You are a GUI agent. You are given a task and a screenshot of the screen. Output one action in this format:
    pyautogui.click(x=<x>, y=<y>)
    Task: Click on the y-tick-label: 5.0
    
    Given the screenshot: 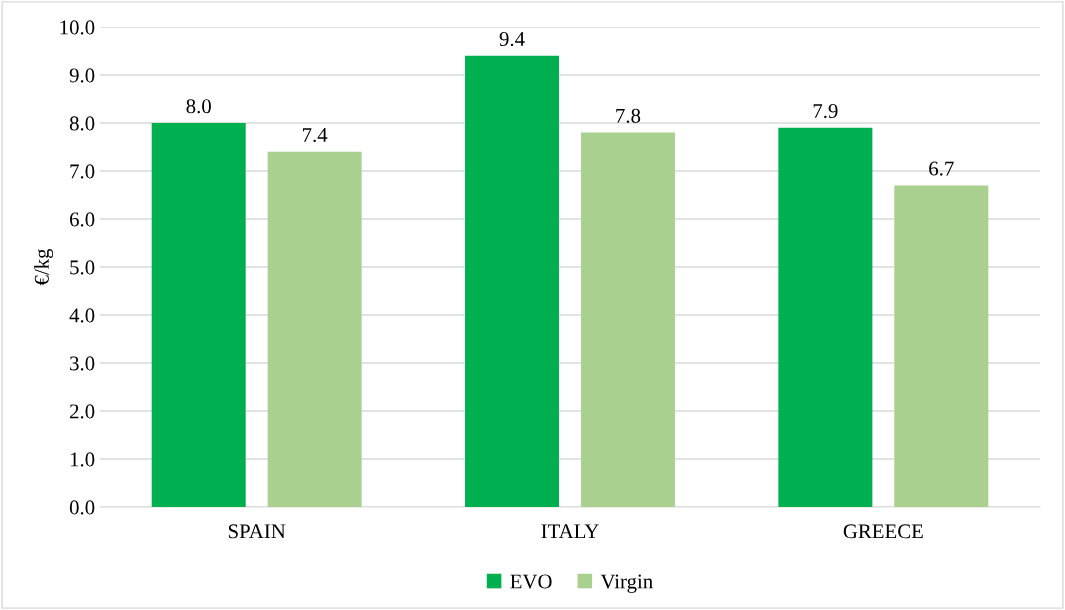 What is the action you would take?
    pyautogui.click(x=82, y=267)
    